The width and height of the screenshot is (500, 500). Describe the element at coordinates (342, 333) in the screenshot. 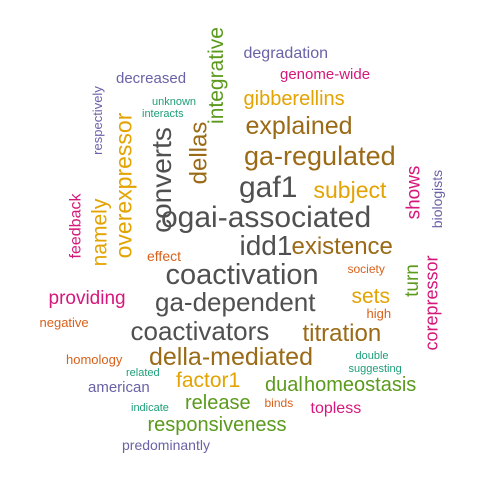

I see `word-titration: titration` at that location.